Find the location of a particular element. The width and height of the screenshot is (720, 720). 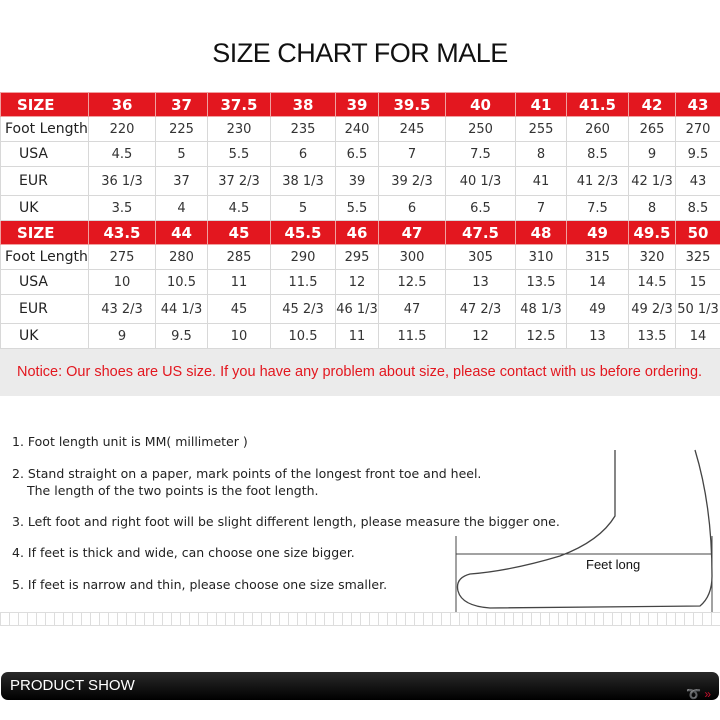

table-cell: 255 is located at coordinates (541, 129).